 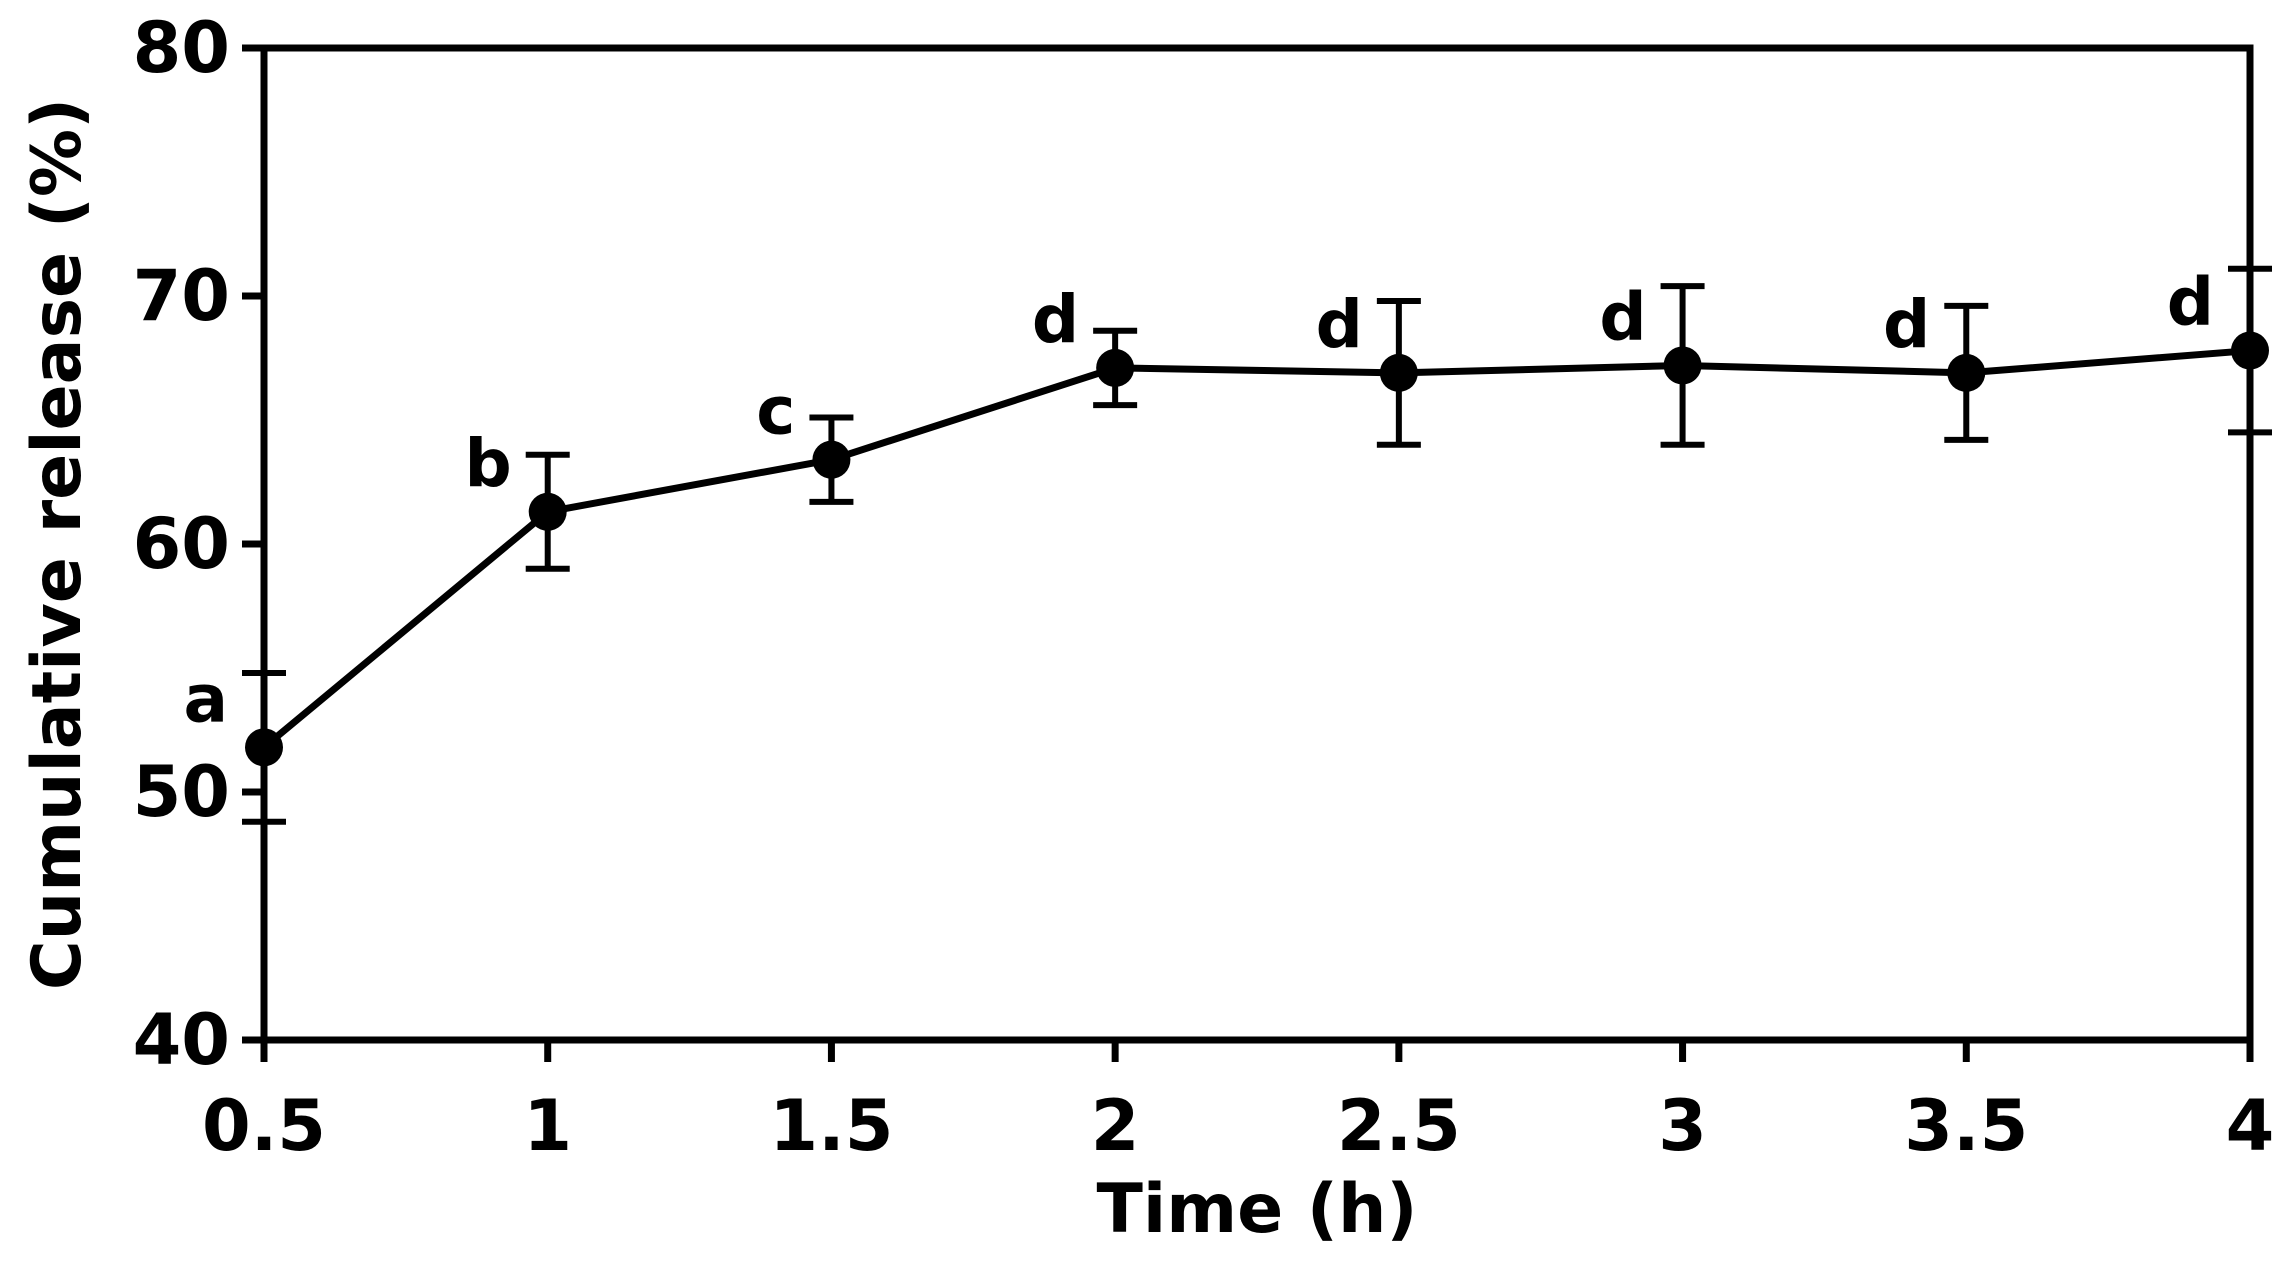 I want to click on x-tick-label: 4, so click(x=2250, y=1126).